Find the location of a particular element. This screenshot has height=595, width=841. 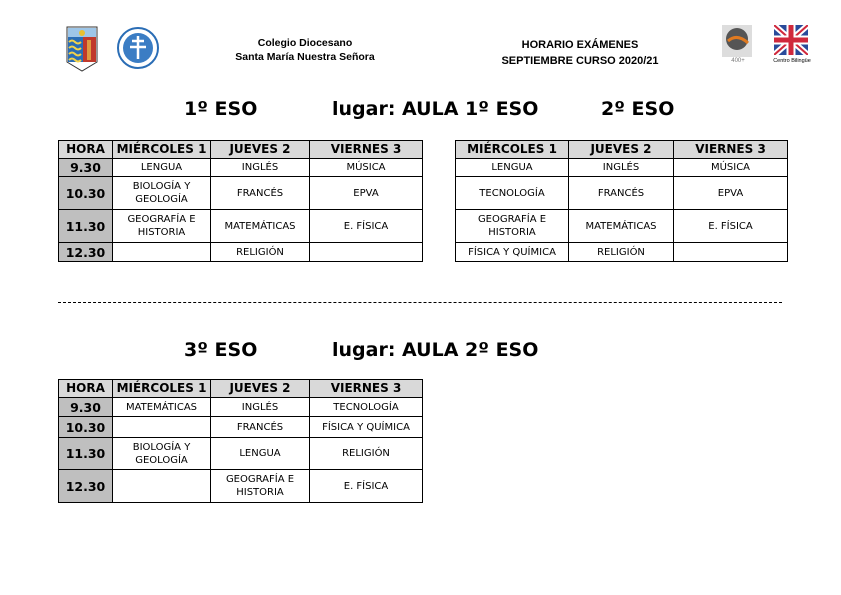

diocese-seal-logo is located at coordinates (138, 48).